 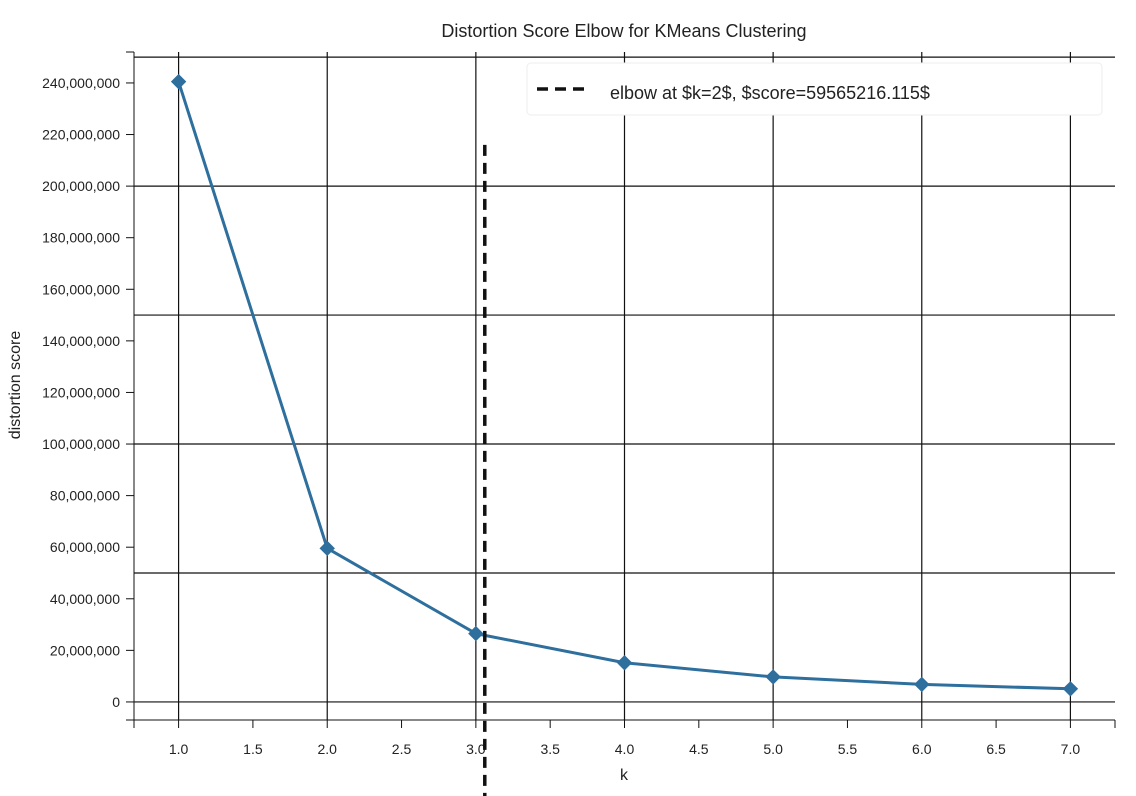 What do you see at coordinates (253, 749) in the screenshot?
I see `x-tick-label: 1.5` at bounding box center [253, 749].